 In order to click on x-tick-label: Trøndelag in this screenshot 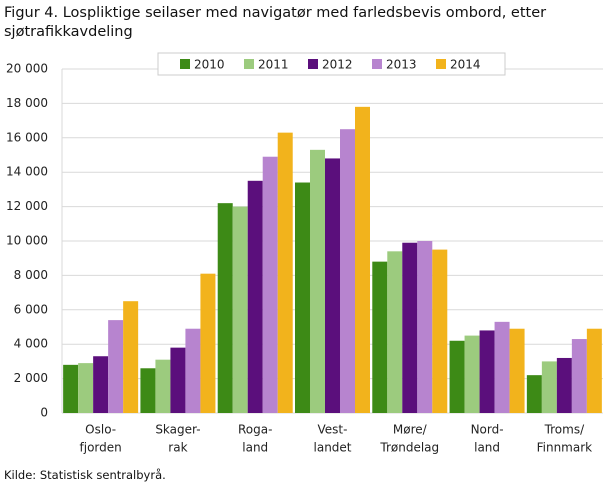, I will do `click(409, 448)`.